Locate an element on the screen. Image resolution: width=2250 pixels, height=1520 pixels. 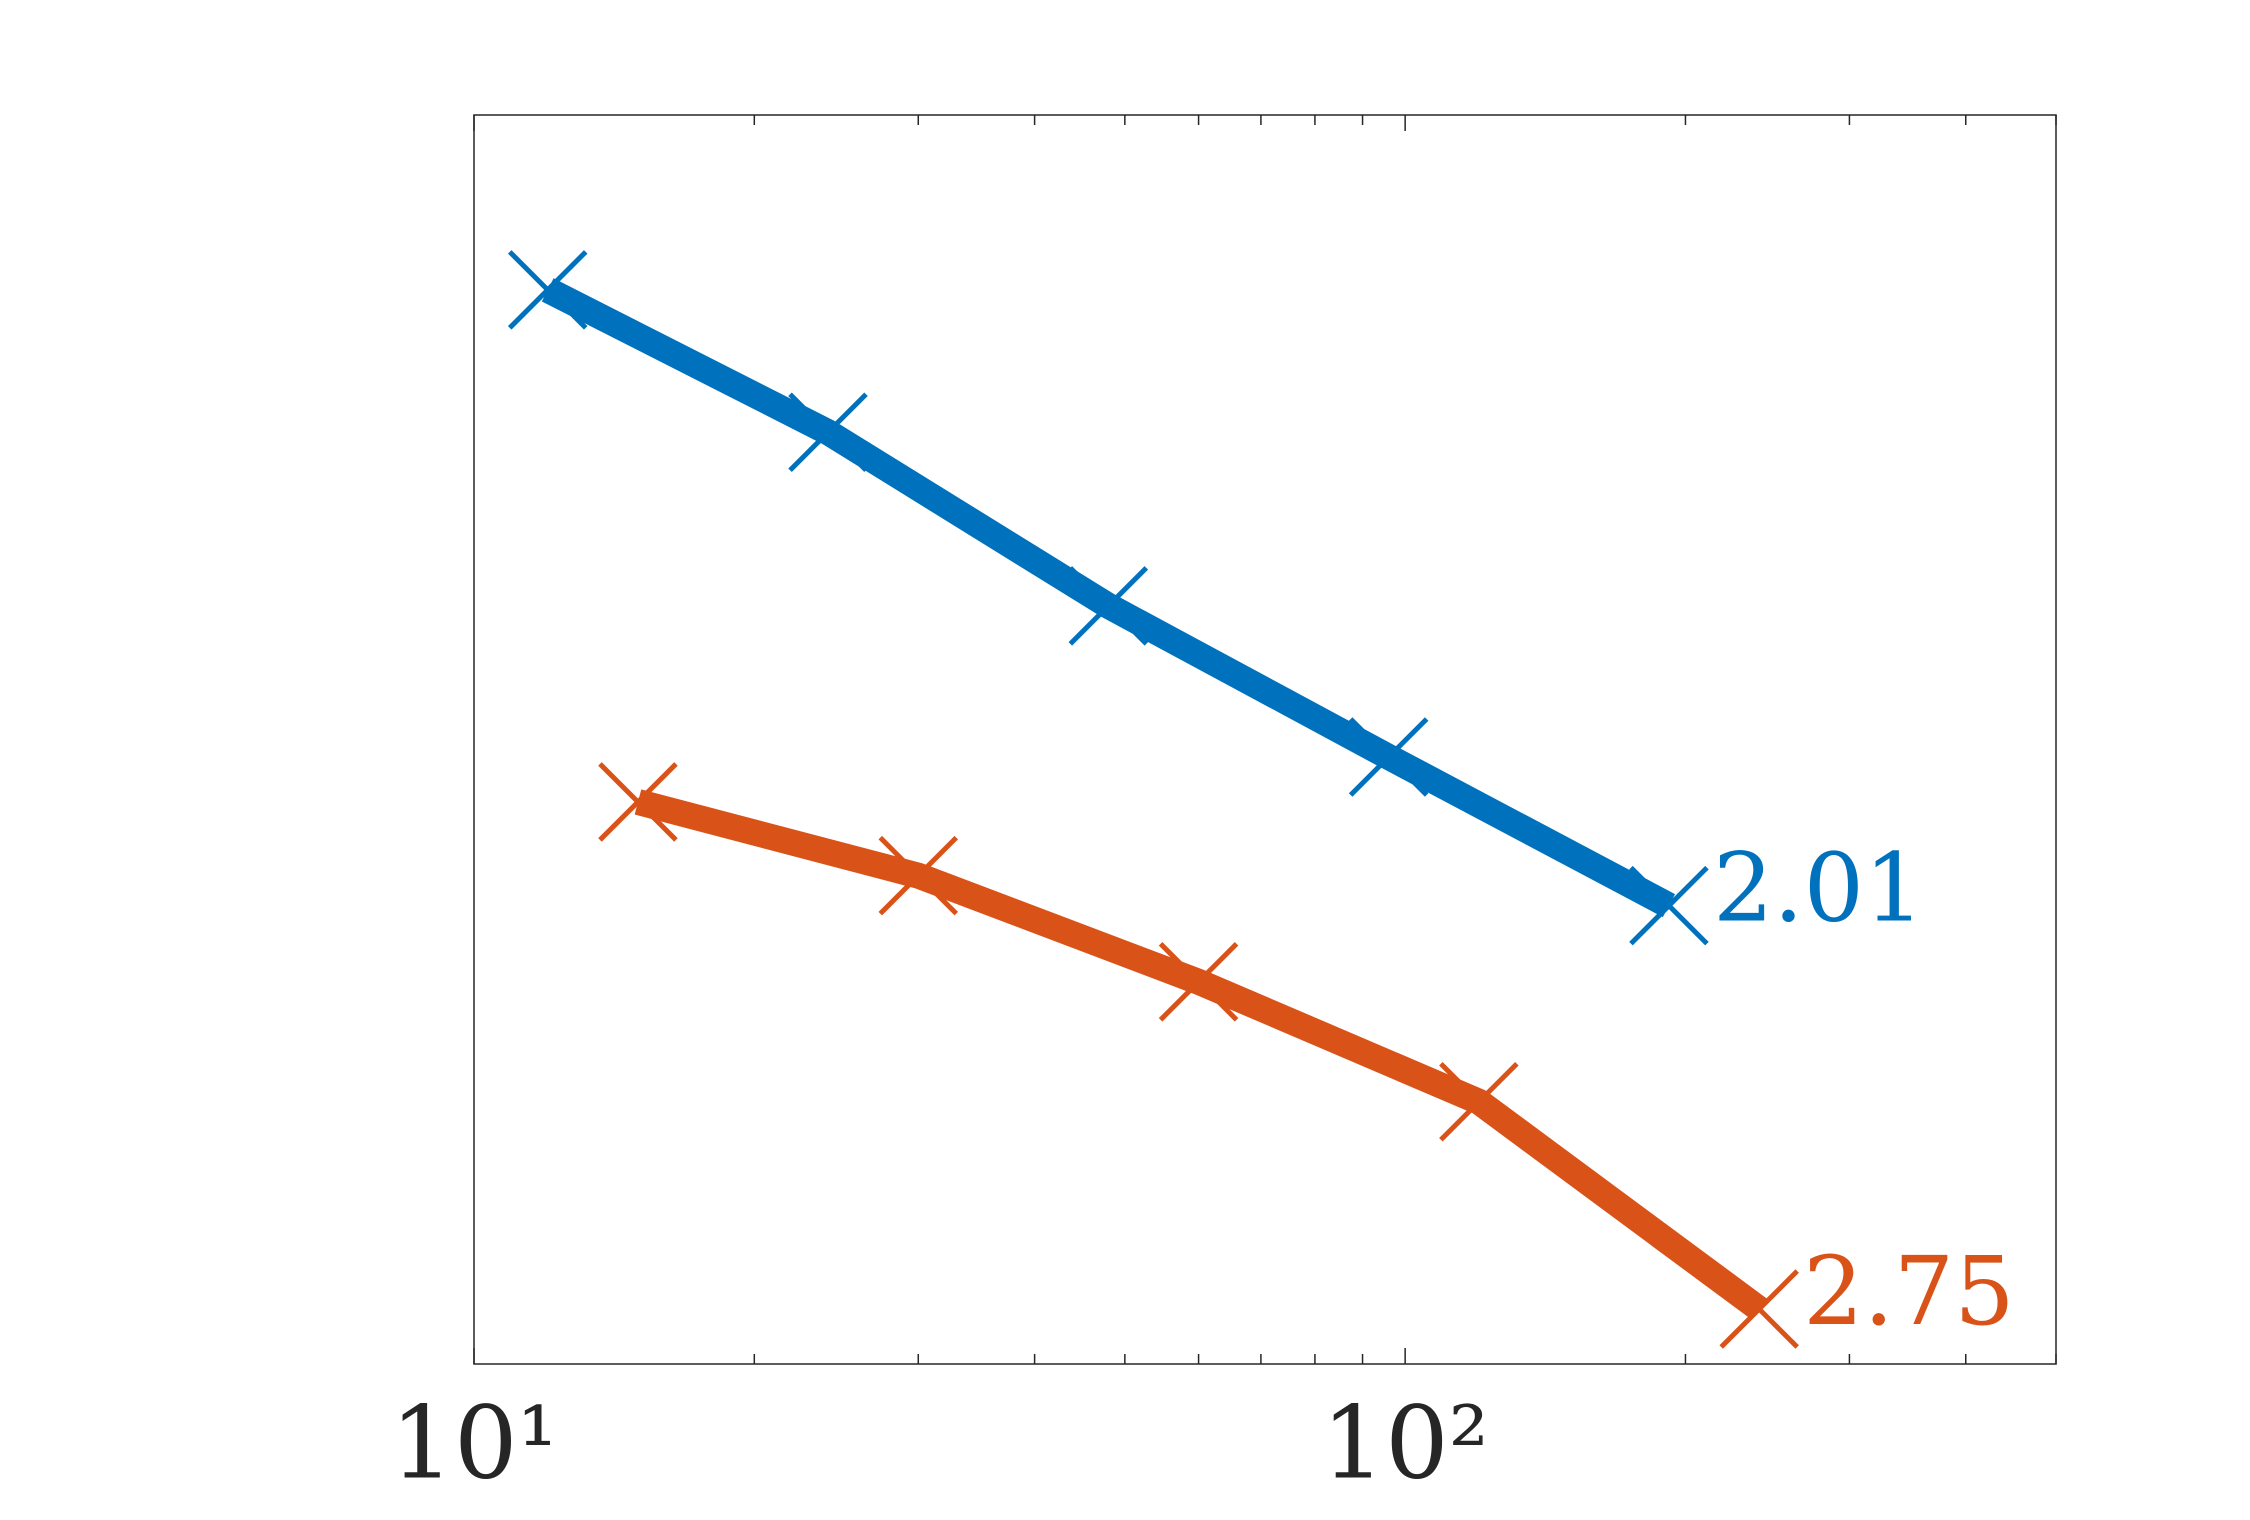
annotation: 2.01 is located at coordinates (1819, 889).